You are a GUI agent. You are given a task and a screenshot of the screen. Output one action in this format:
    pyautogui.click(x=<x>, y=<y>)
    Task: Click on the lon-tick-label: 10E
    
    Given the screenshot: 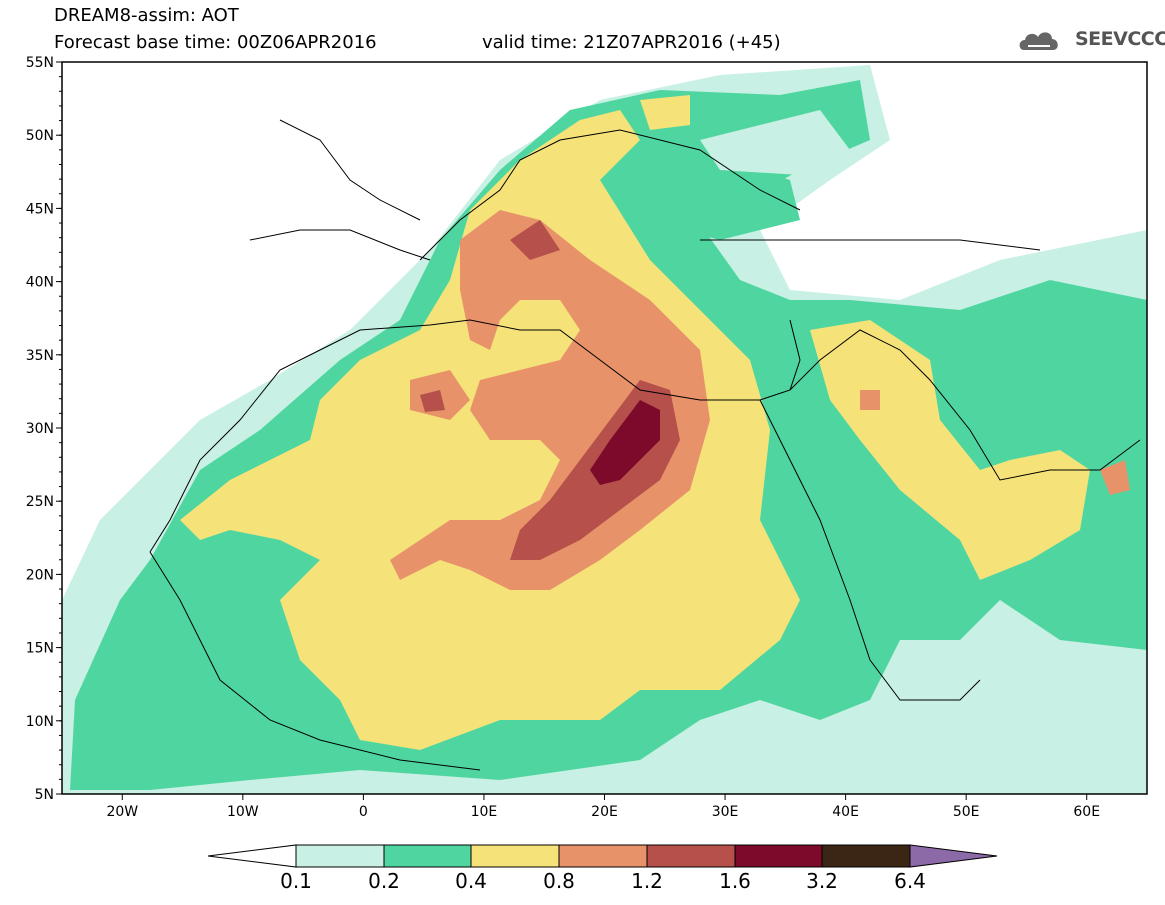 What is the action you would take?
    pyautogui.click(x=484, y=812)
    